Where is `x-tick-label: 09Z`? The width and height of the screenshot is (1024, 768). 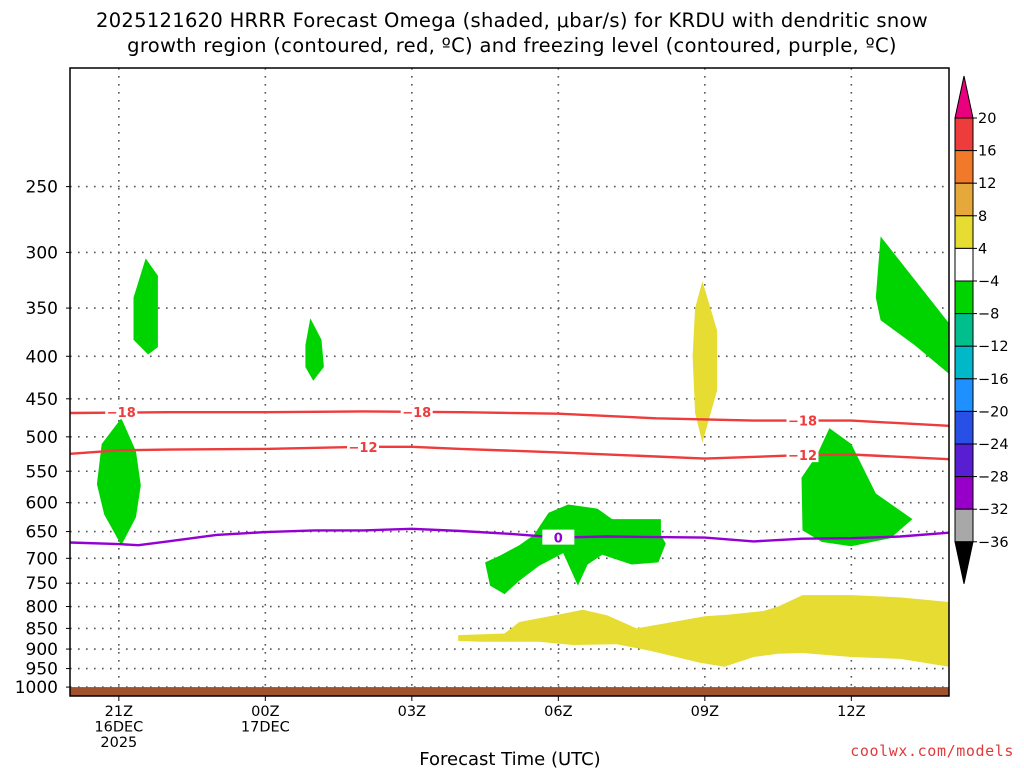
x-tick-label: 09Z is located at coordinates (705, 712).